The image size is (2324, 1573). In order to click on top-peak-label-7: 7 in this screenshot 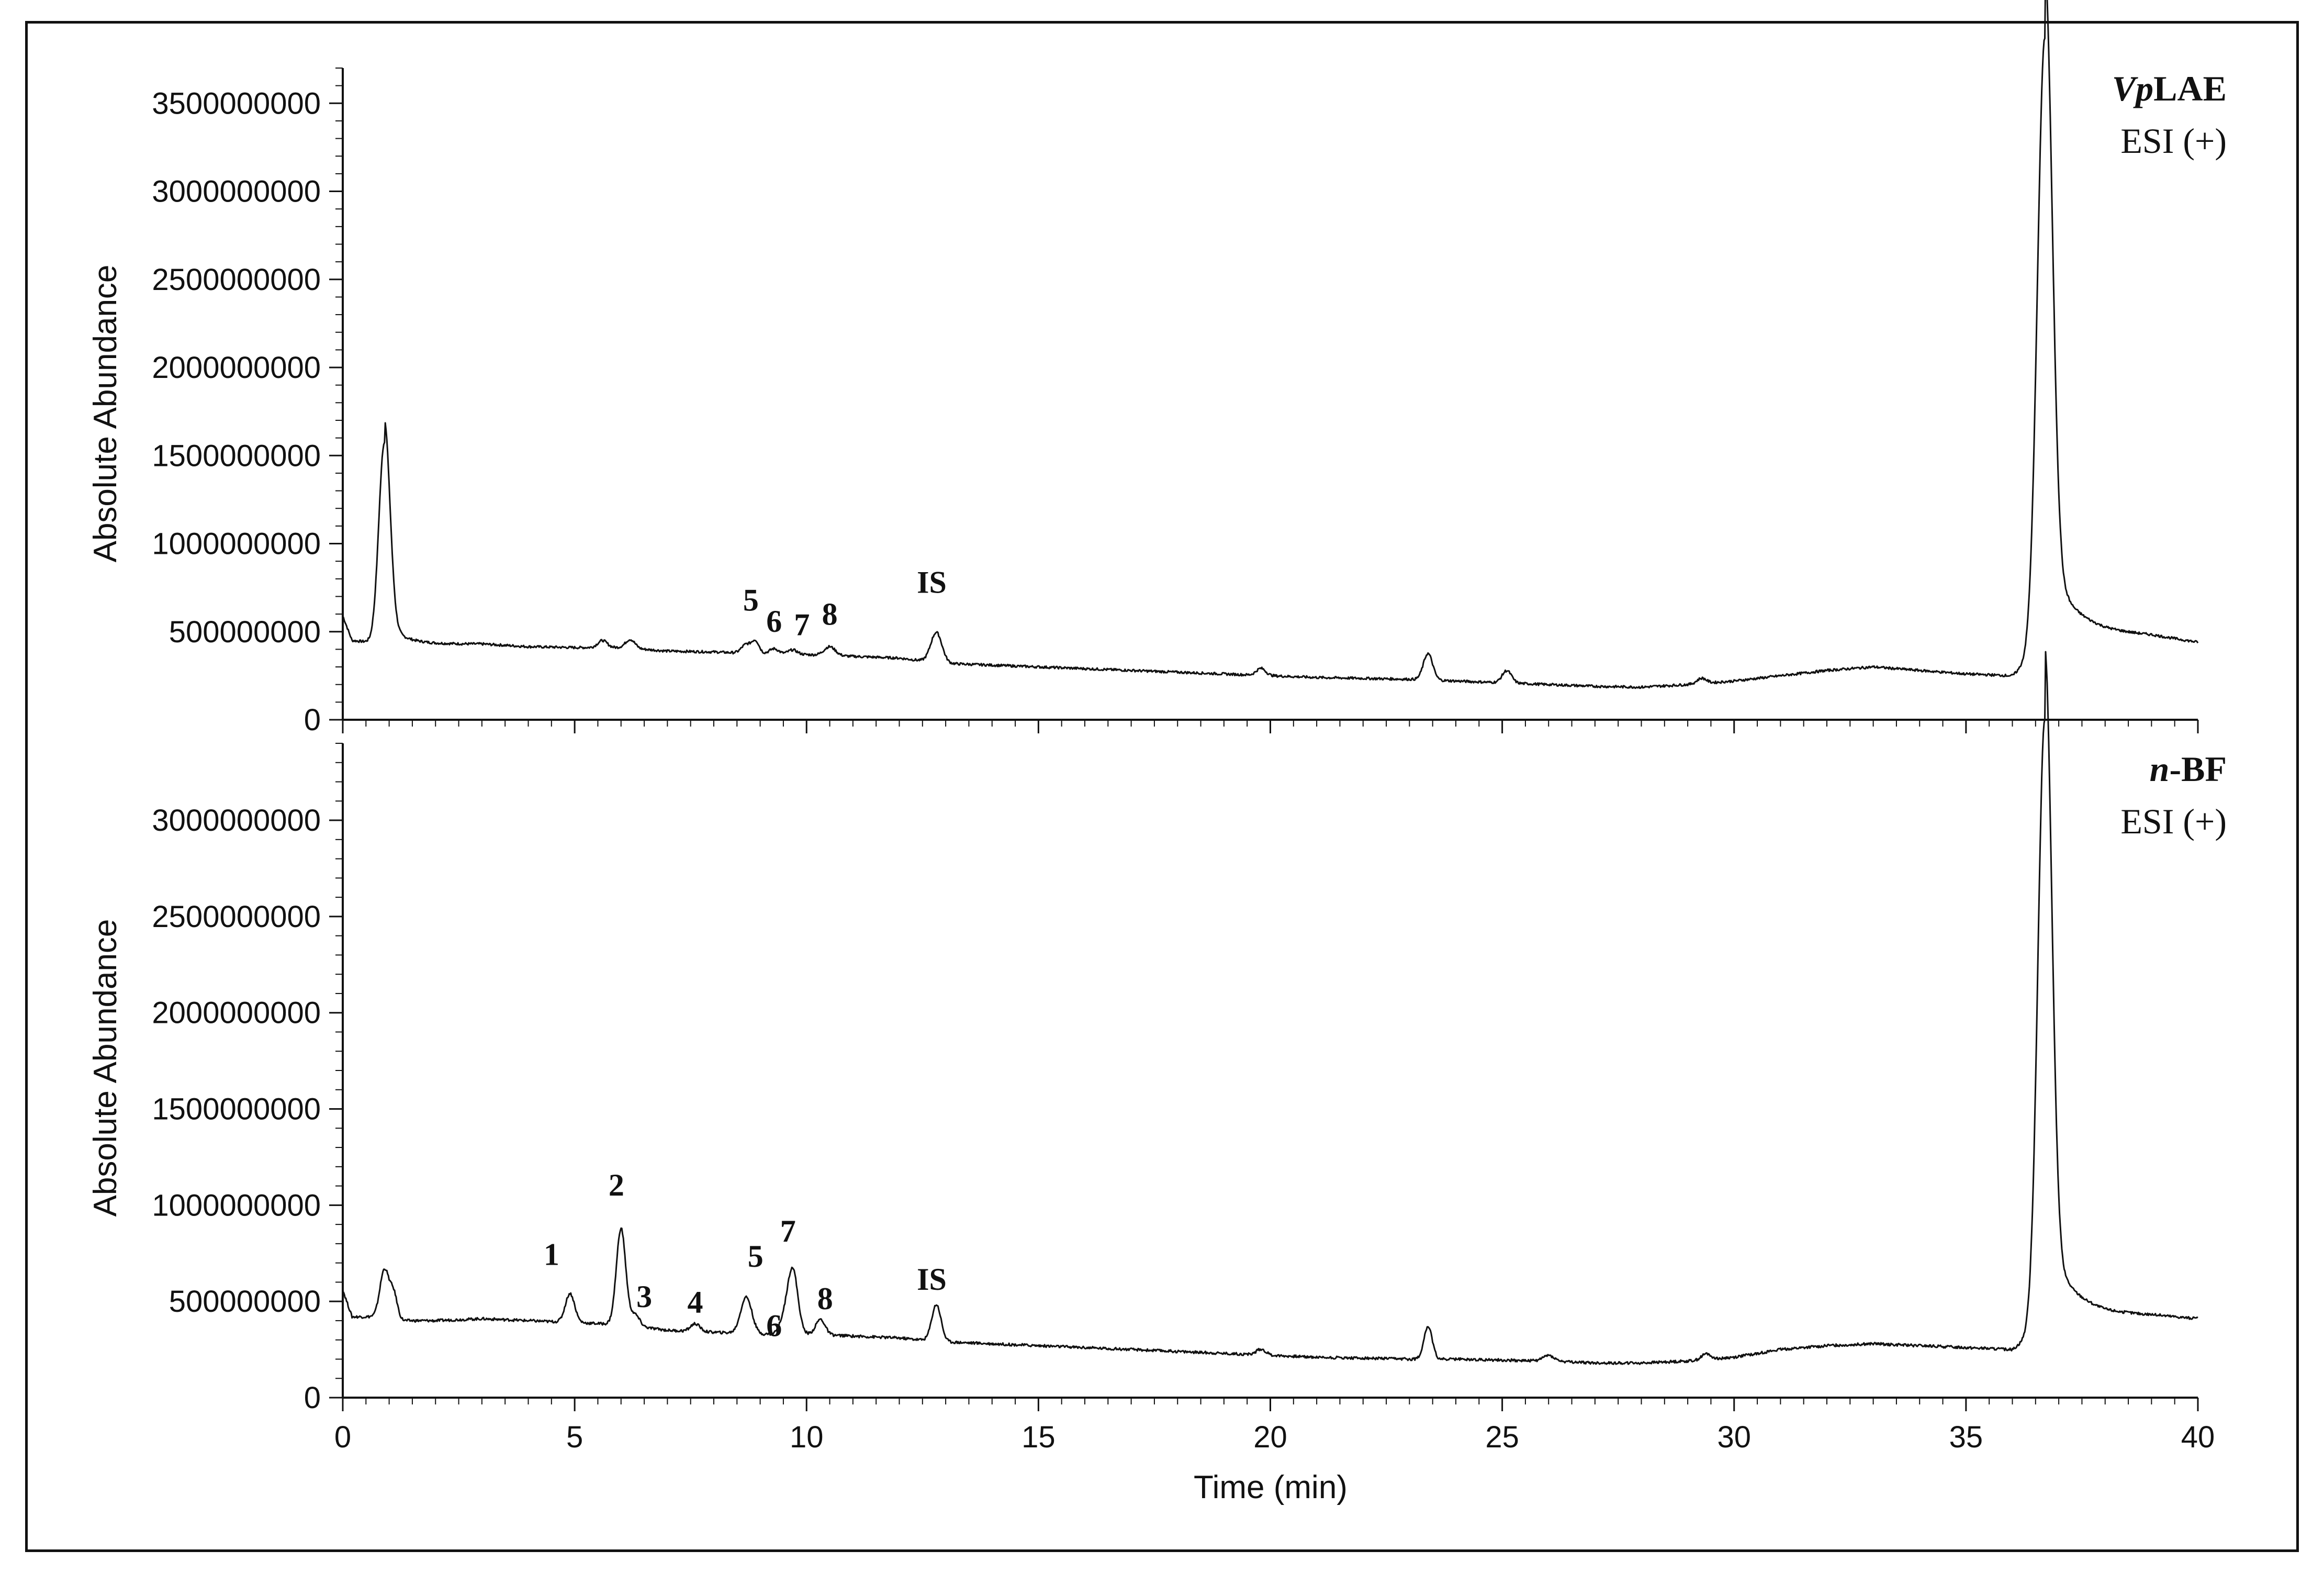, I will do `click(802, 624)`.